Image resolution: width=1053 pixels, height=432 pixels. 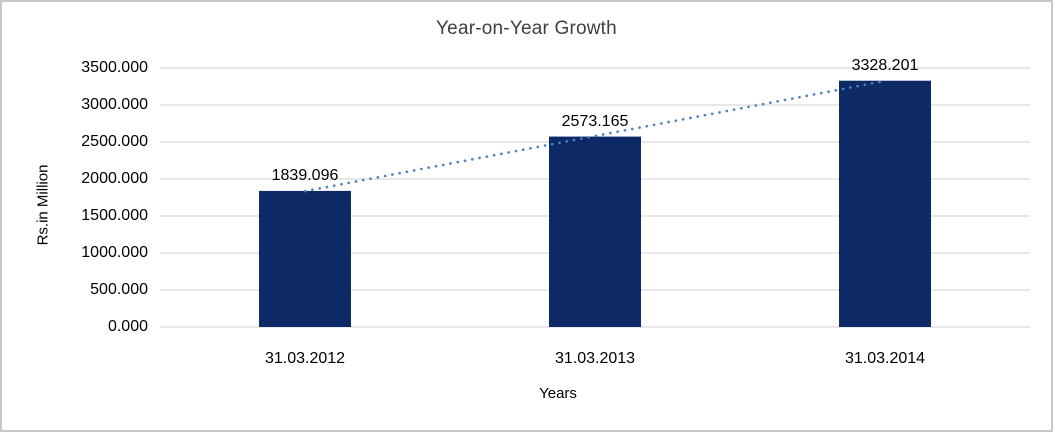 What do you see at coordinates (114, 215) in the screenshot?
I see `y-tick-label: 1500.000` at bounding box center [114, 215].